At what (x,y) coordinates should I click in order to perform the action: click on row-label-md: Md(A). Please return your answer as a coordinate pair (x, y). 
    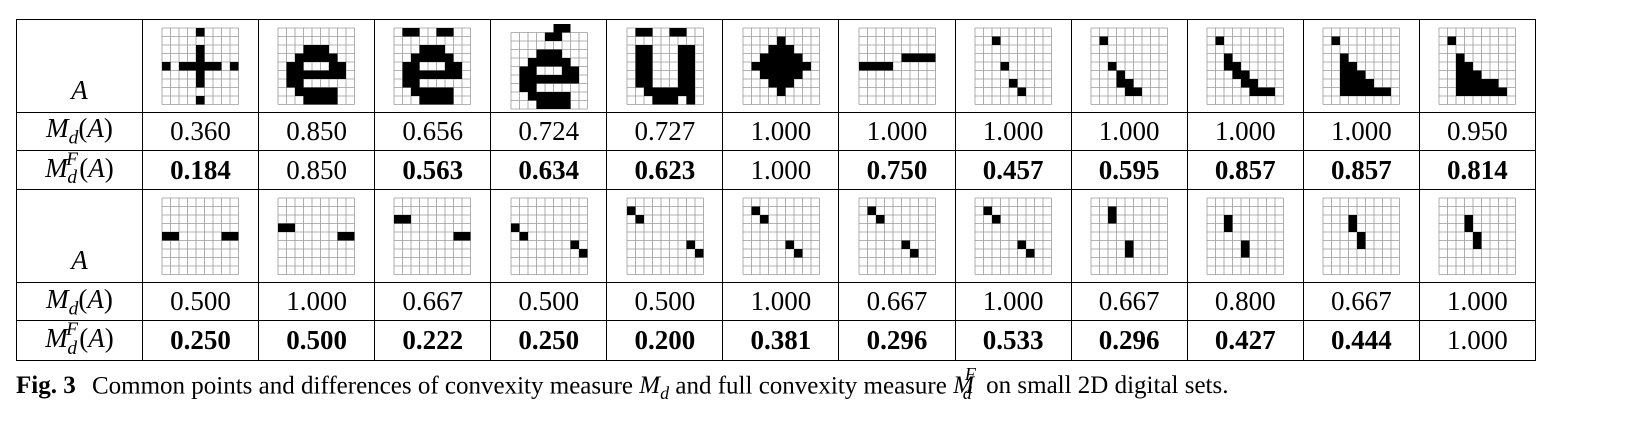
    Looking at the image, I should click on (79, 302).